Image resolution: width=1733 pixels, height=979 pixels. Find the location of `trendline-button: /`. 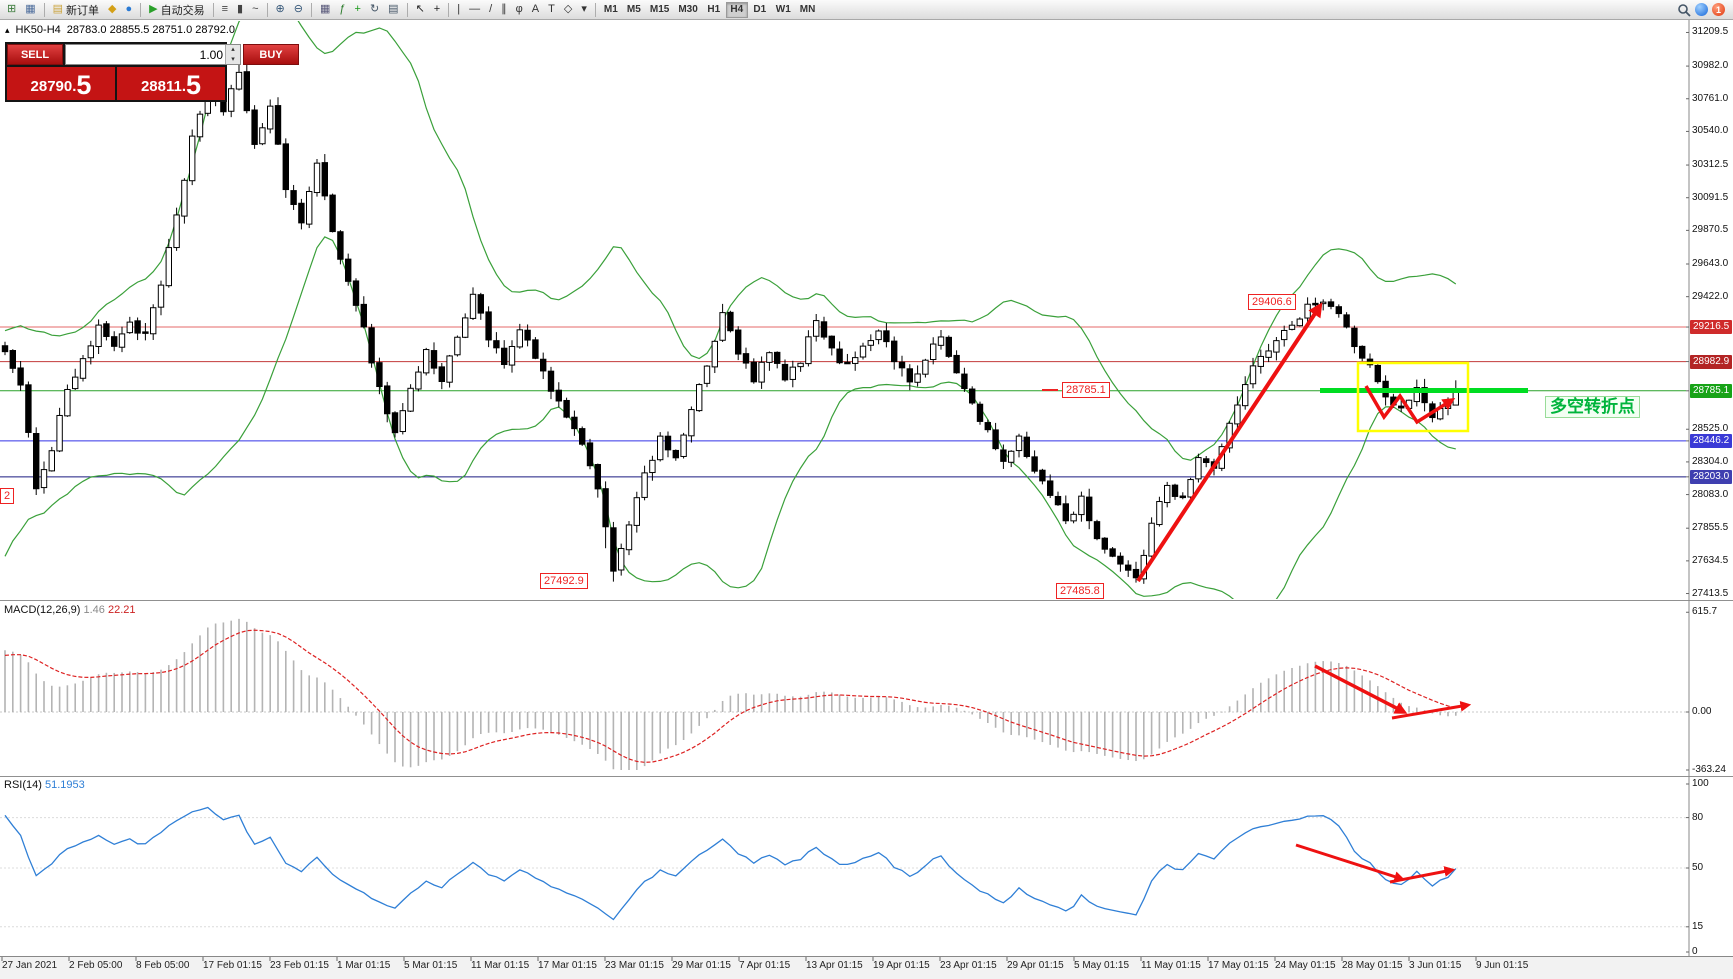

trendline-button: / is located at coordinates (490, 9).